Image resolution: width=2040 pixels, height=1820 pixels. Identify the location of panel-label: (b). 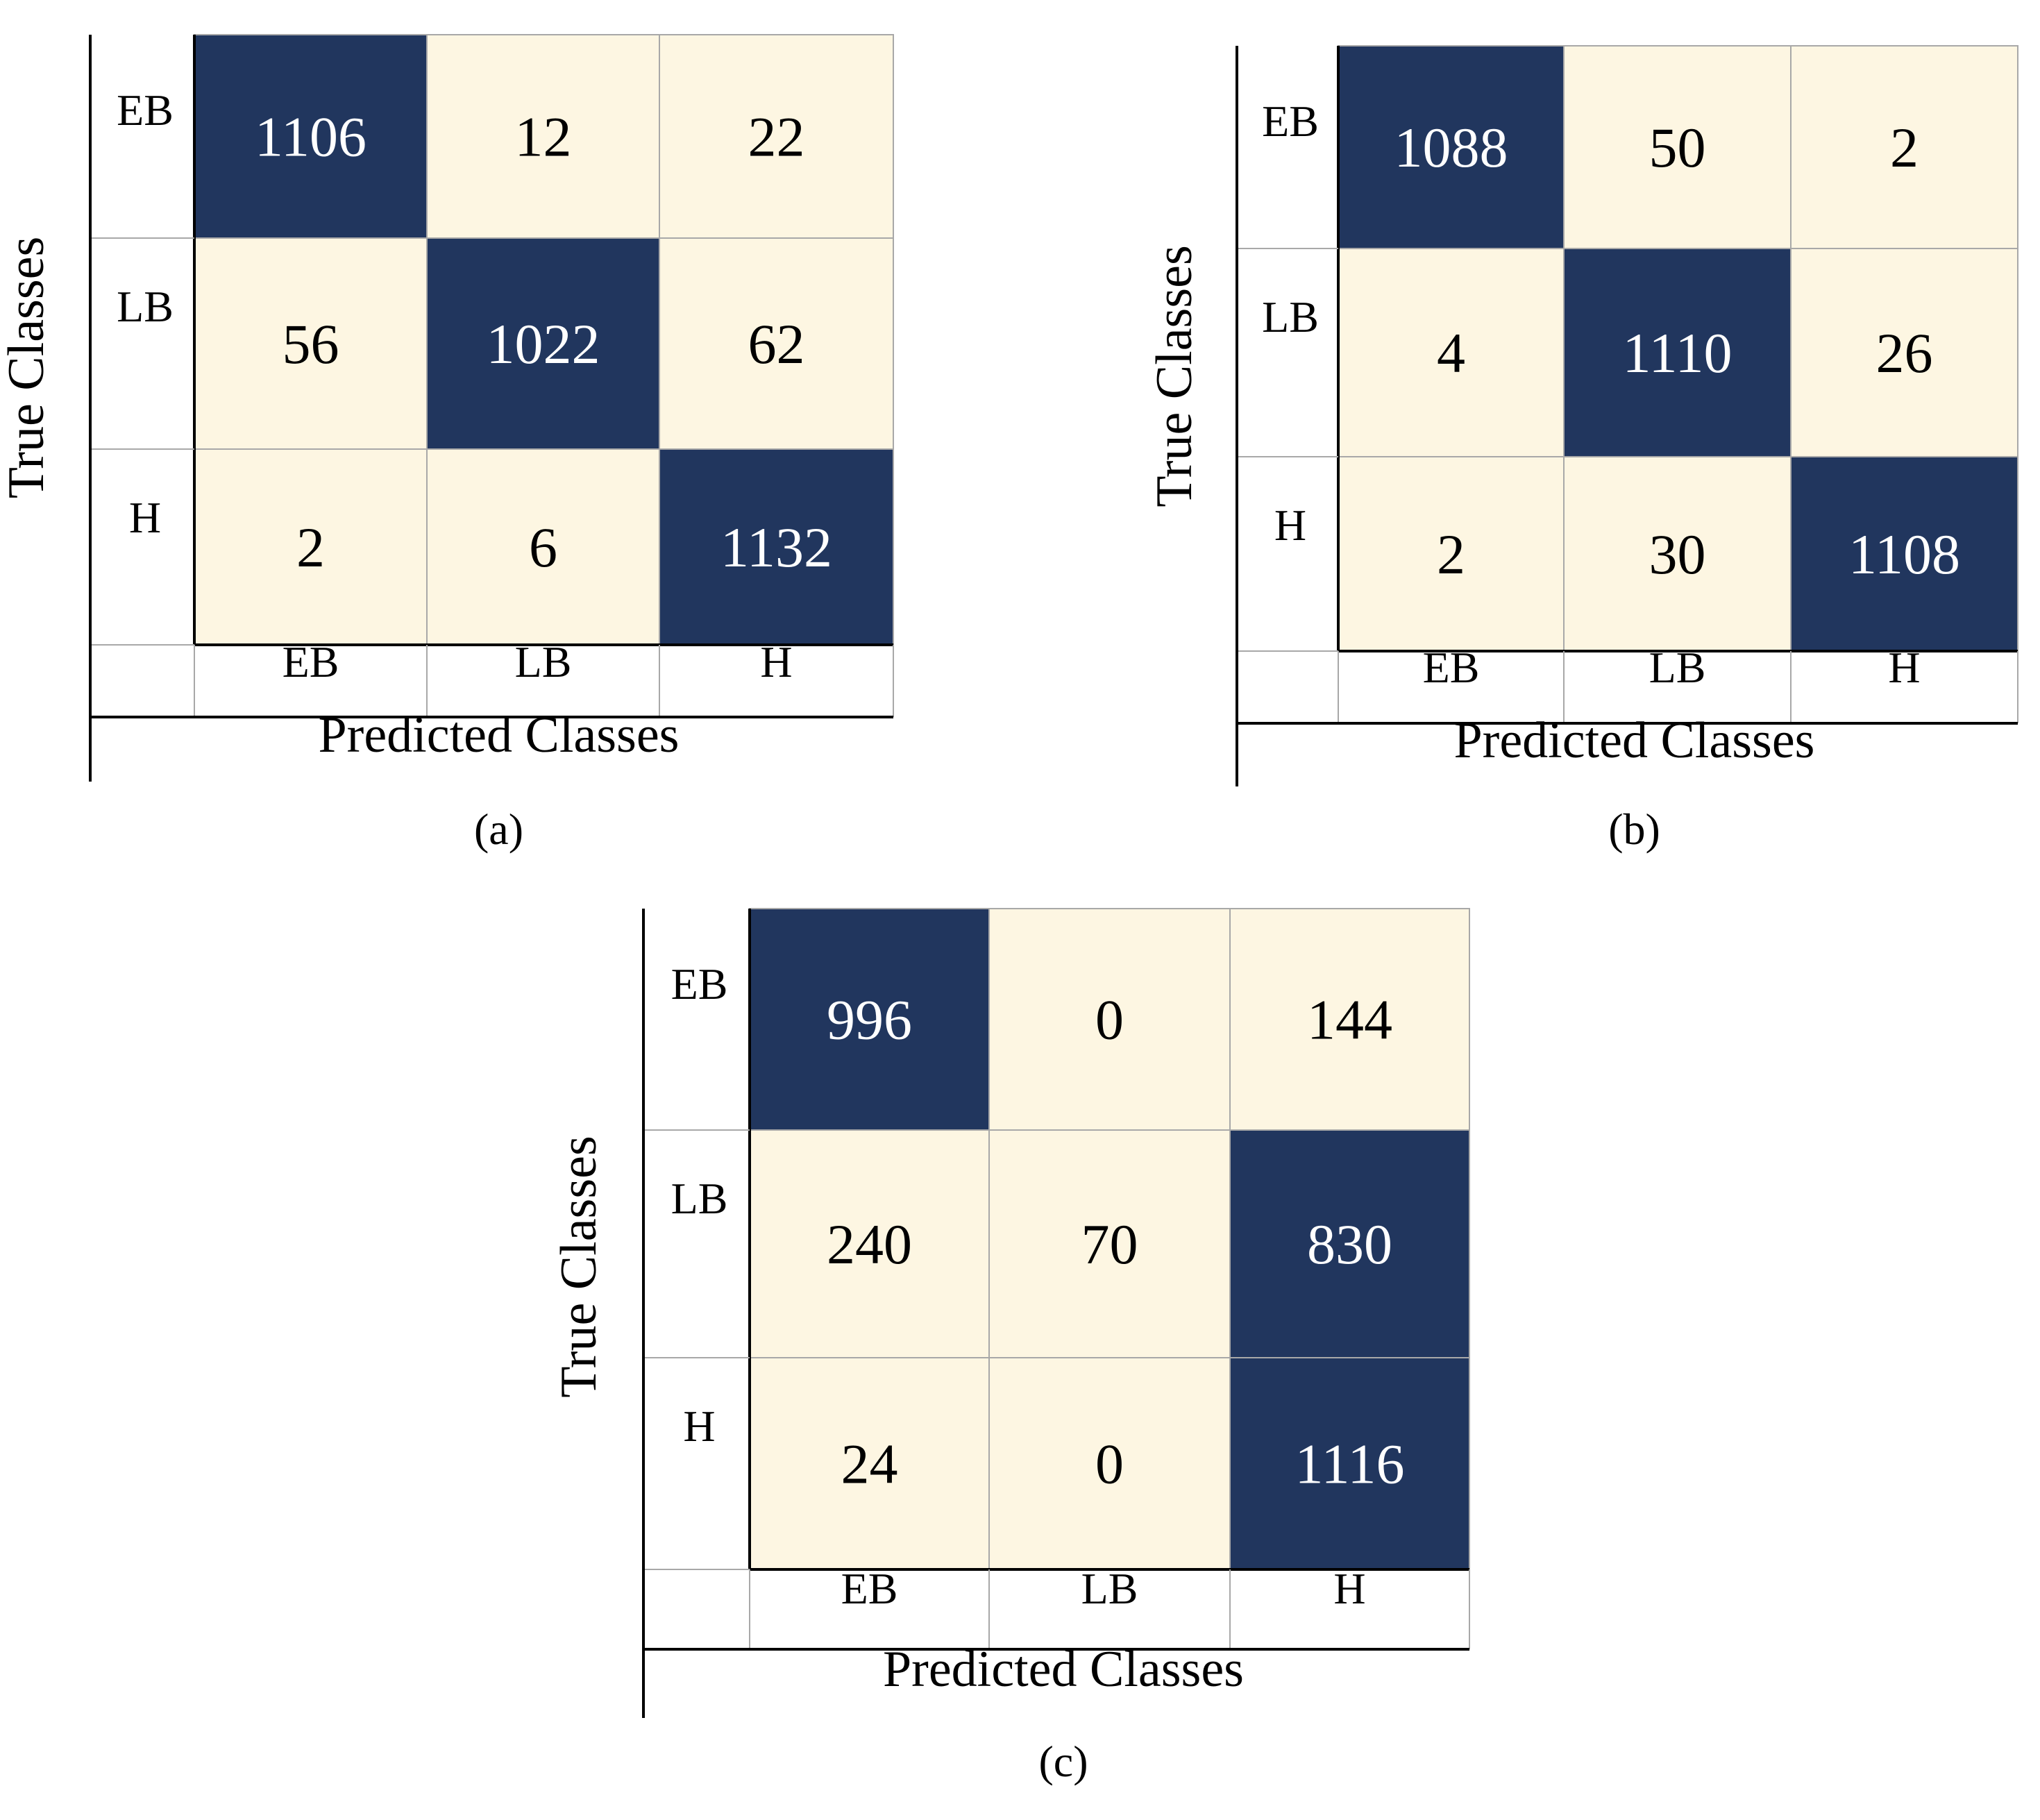
(1634, 829).